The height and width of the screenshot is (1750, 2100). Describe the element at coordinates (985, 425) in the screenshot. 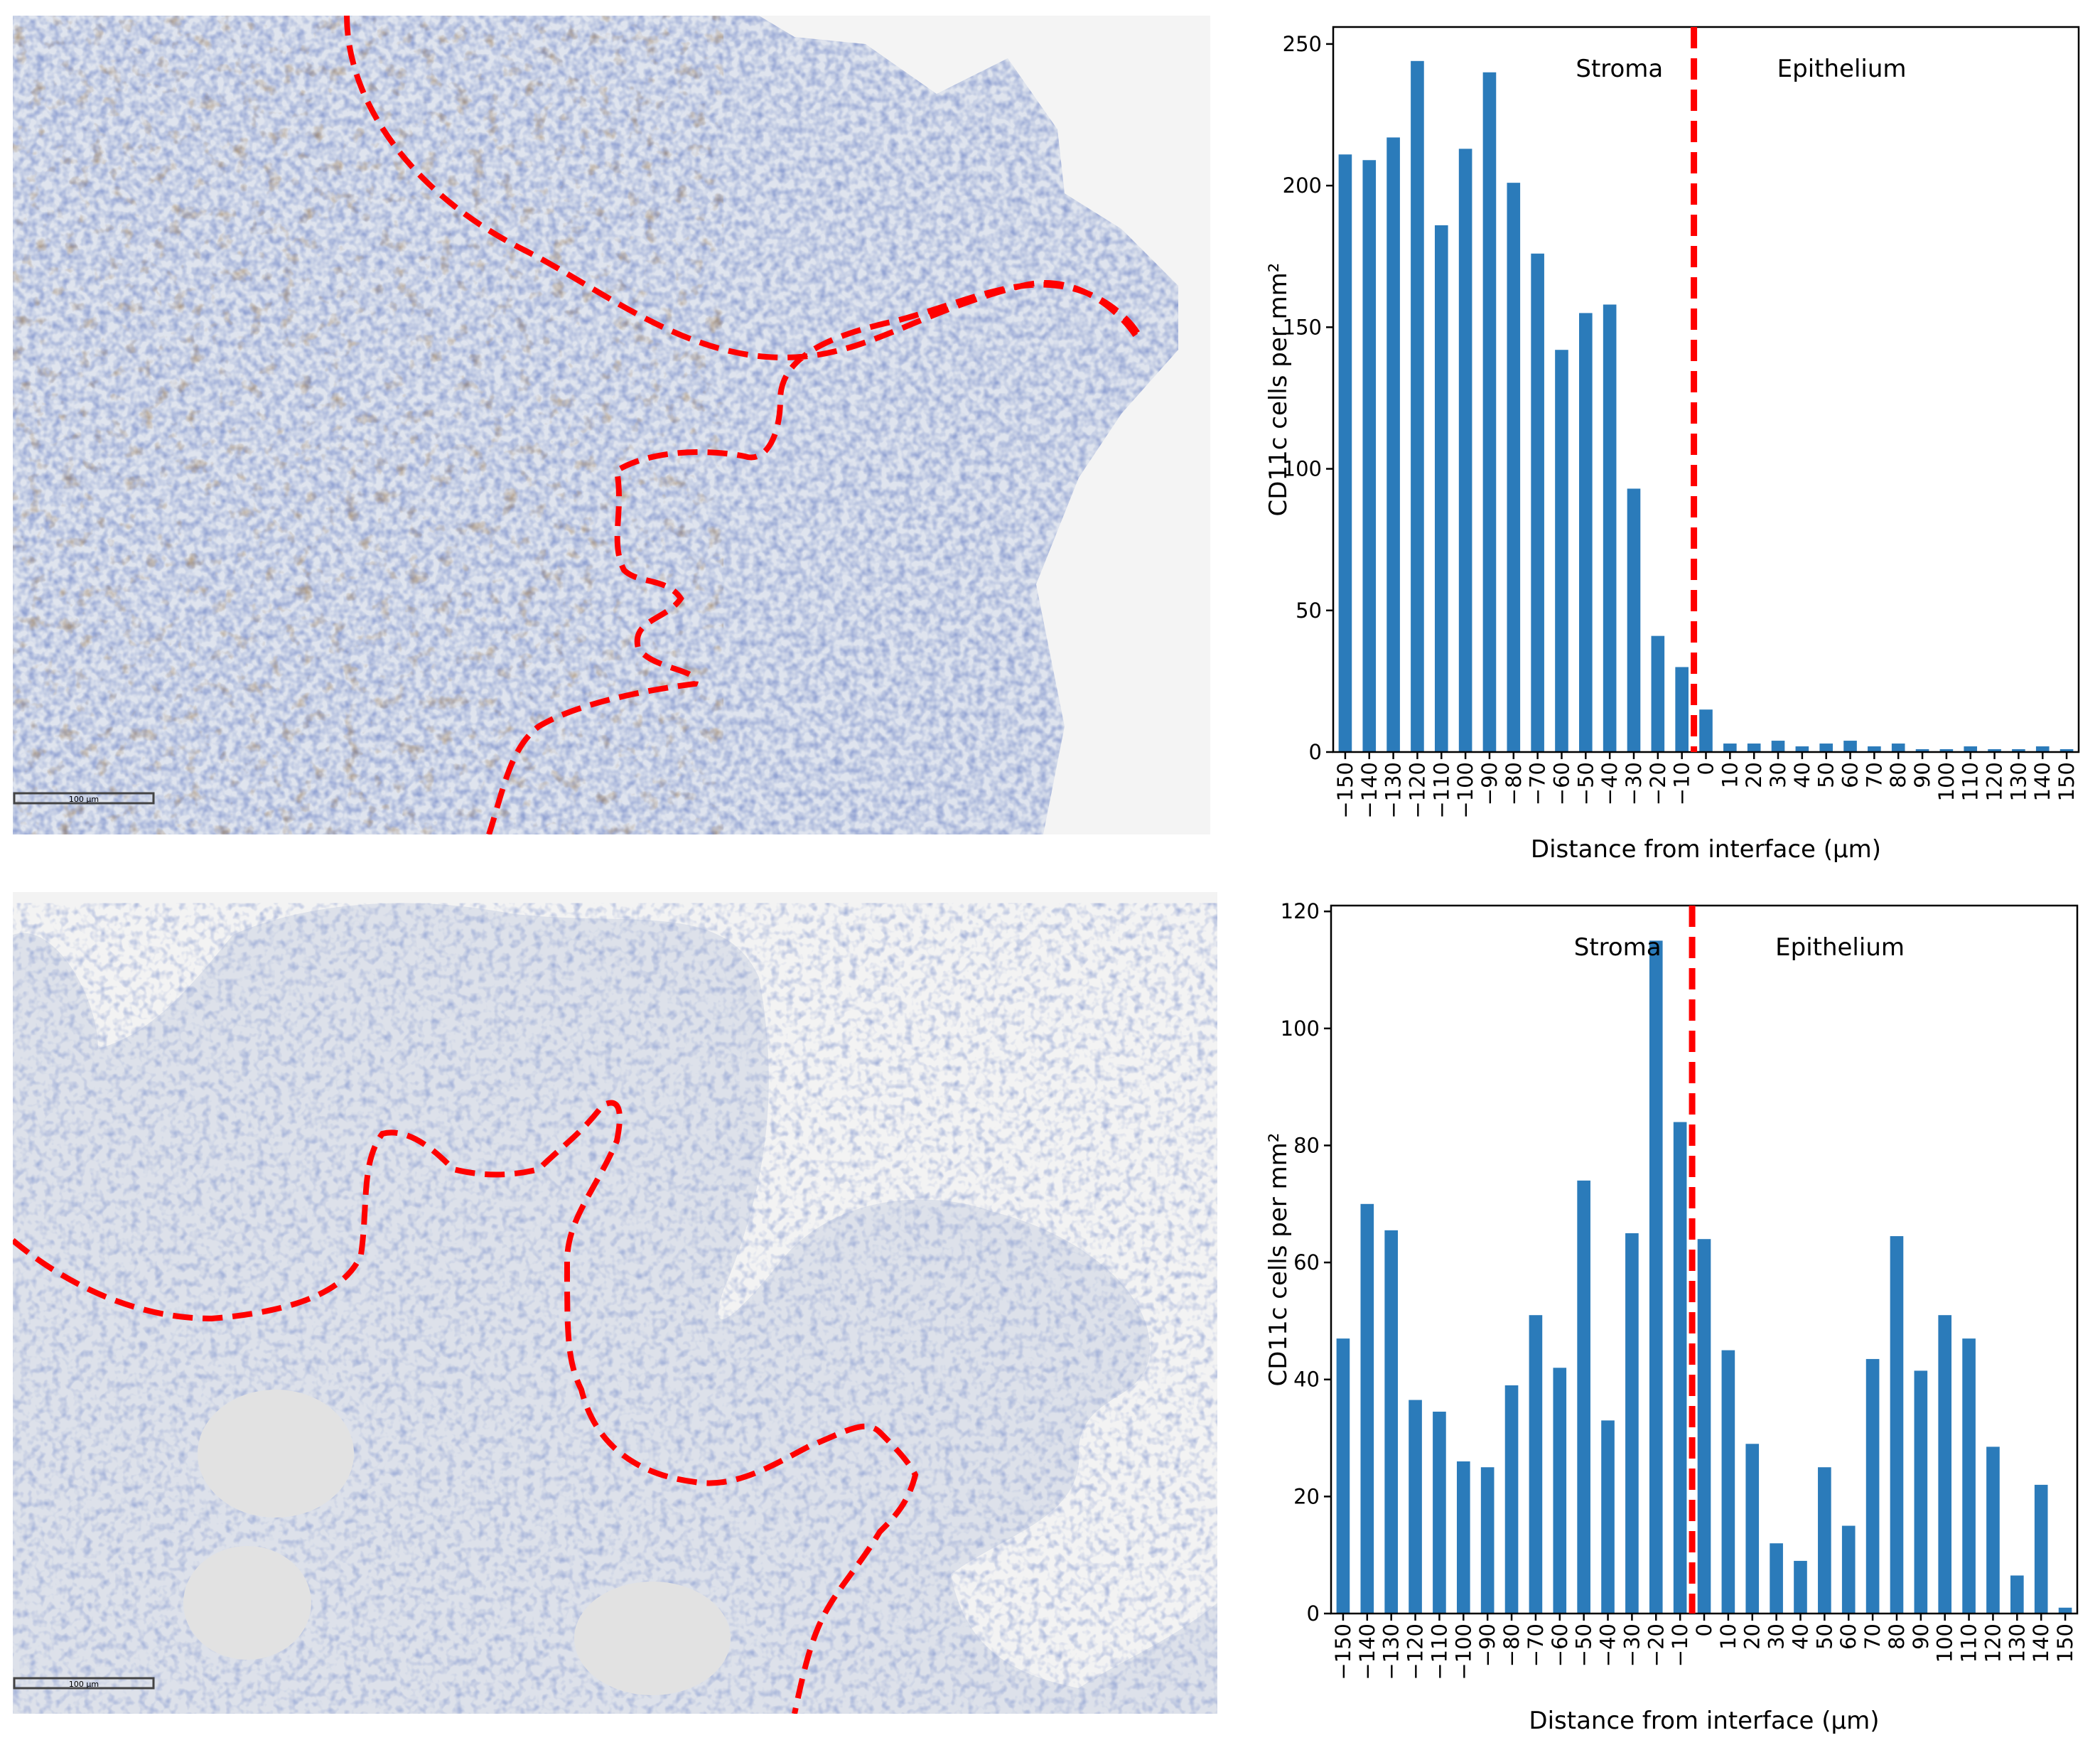

I see `background-white-region` at that location.